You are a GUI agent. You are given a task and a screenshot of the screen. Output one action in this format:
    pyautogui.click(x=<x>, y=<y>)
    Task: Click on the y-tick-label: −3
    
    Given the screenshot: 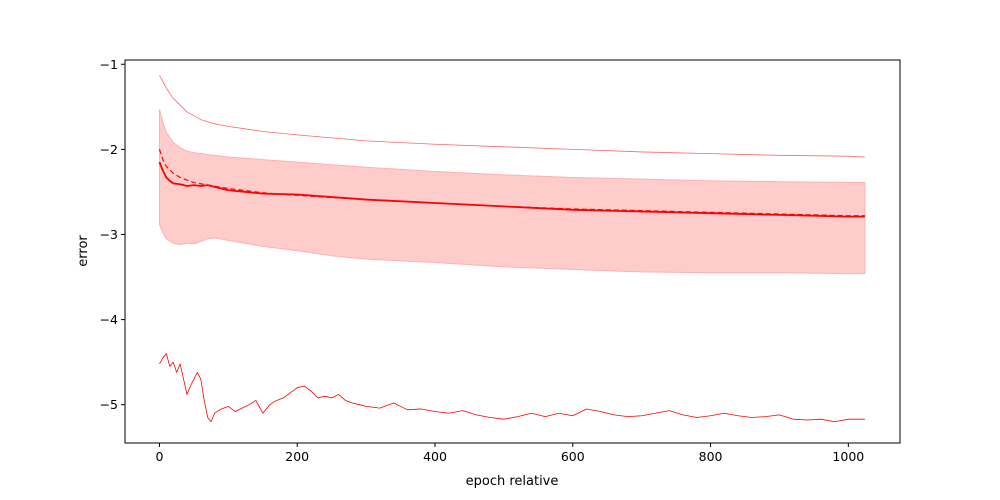 What is the action you would take?
    pyautogui.click(x=109, y=234)
    